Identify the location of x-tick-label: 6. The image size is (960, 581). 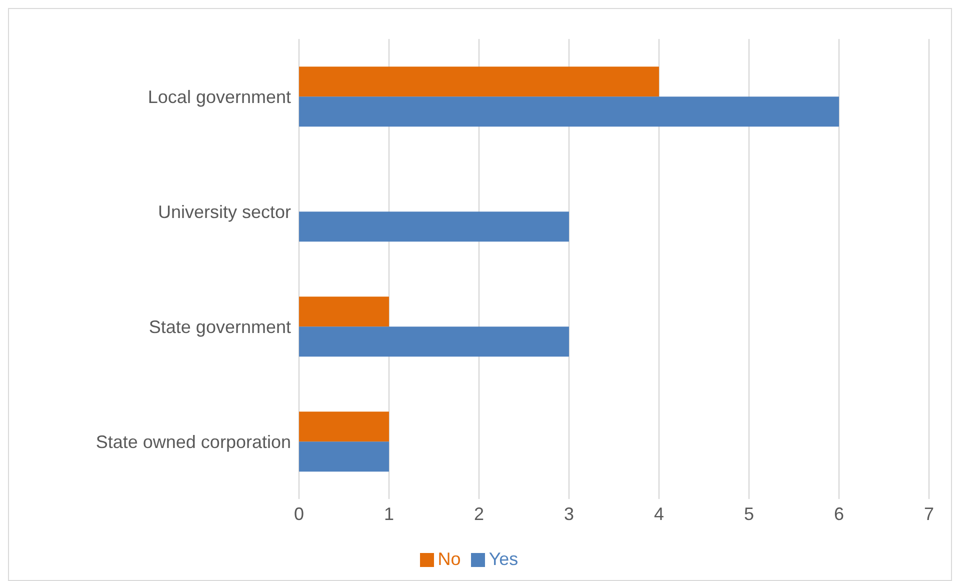
(839, 514).